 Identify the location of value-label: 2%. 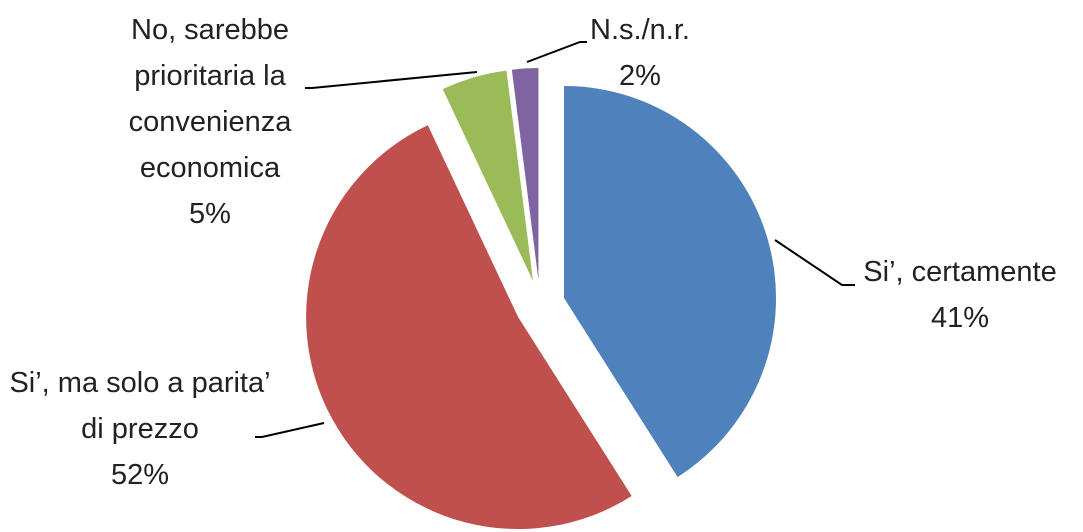
(640, 76).